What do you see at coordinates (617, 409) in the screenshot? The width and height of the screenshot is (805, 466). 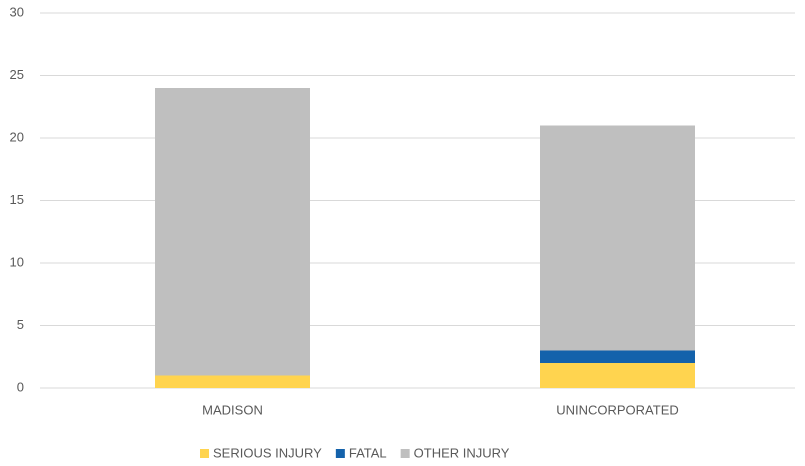 I see `x-tick-label: UNINCORPORATED` at bounding box center [617, 409].